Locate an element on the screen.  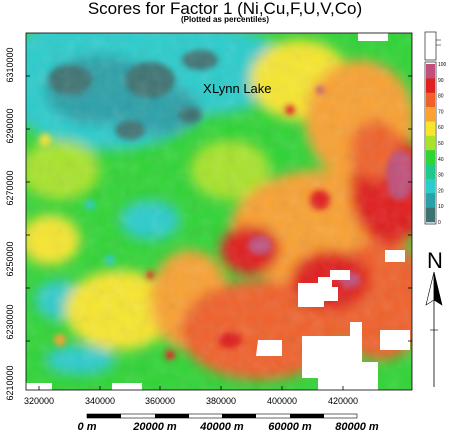
legend-label: 80 is located at coordinates (441, 97).